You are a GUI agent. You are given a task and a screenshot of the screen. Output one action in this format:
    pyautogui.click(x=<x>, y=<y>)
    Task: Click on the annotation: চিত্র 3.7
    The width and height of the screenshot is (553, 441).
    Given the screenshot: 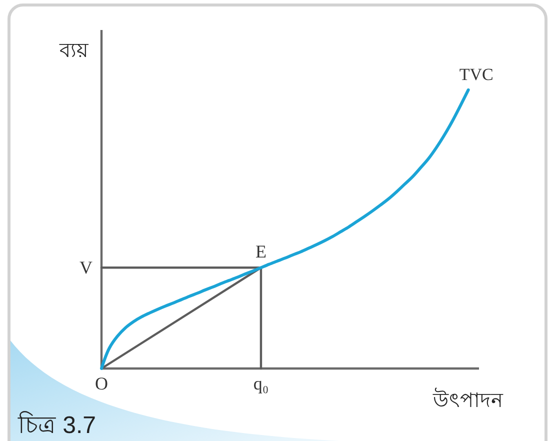 What is the action you would take?
    pyautogui.click(x=57, y=425)
    